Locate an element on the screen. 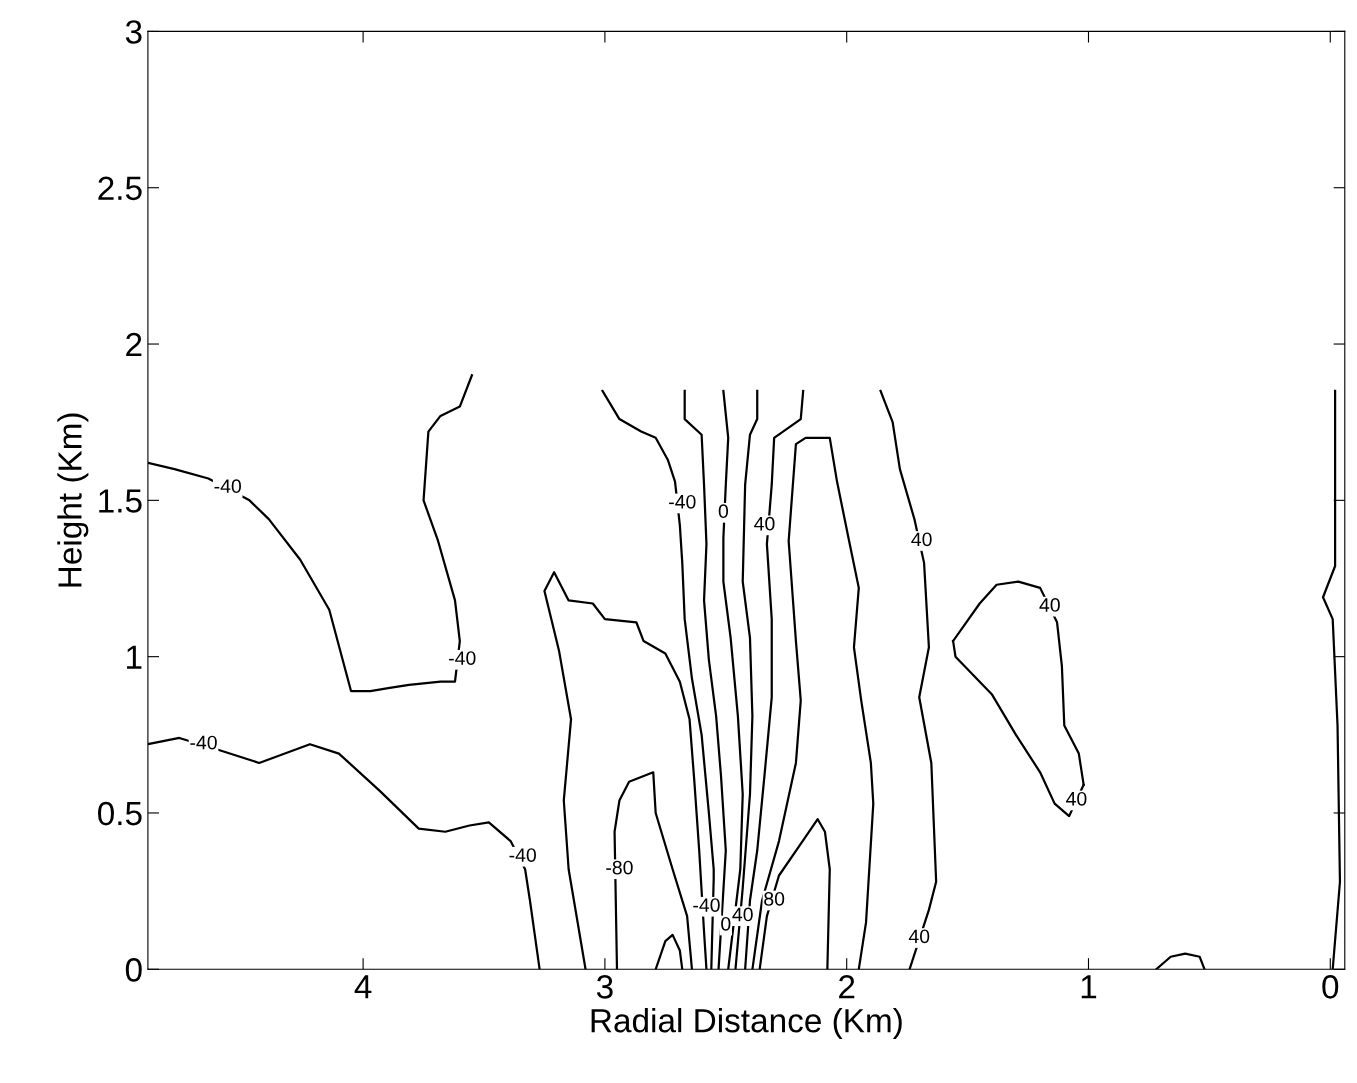 The image size is (1357, 1083). y-tick-label: 2.5 is located at coordinates (120, 188).